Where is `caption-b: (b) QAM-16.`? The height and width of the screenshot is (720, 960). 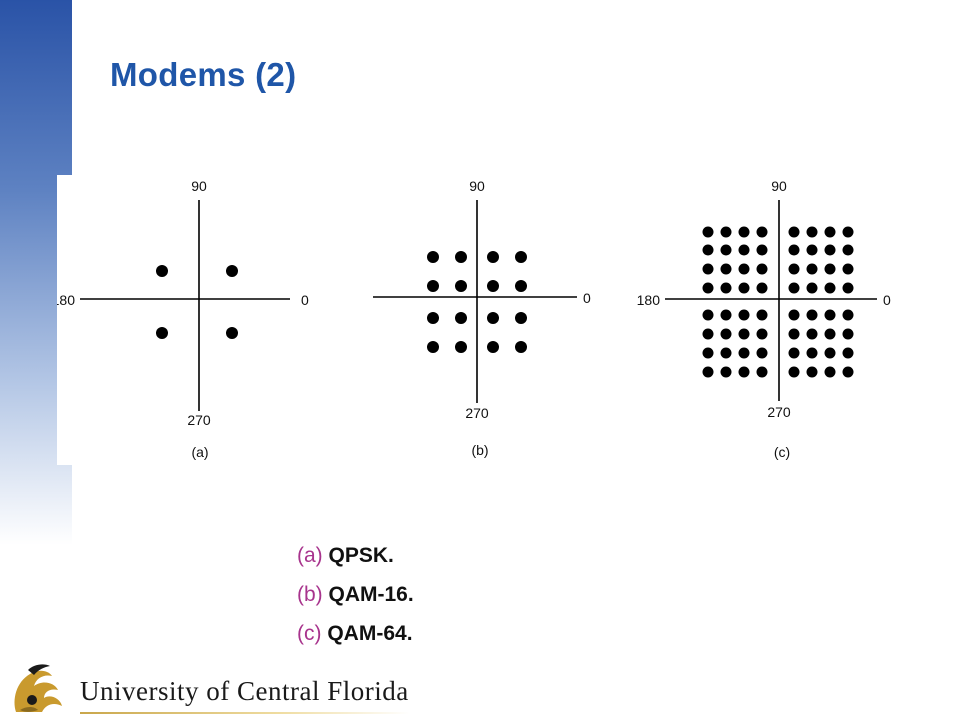
caption-b: (b) QAM-16. is located at coordinates (355, 594).